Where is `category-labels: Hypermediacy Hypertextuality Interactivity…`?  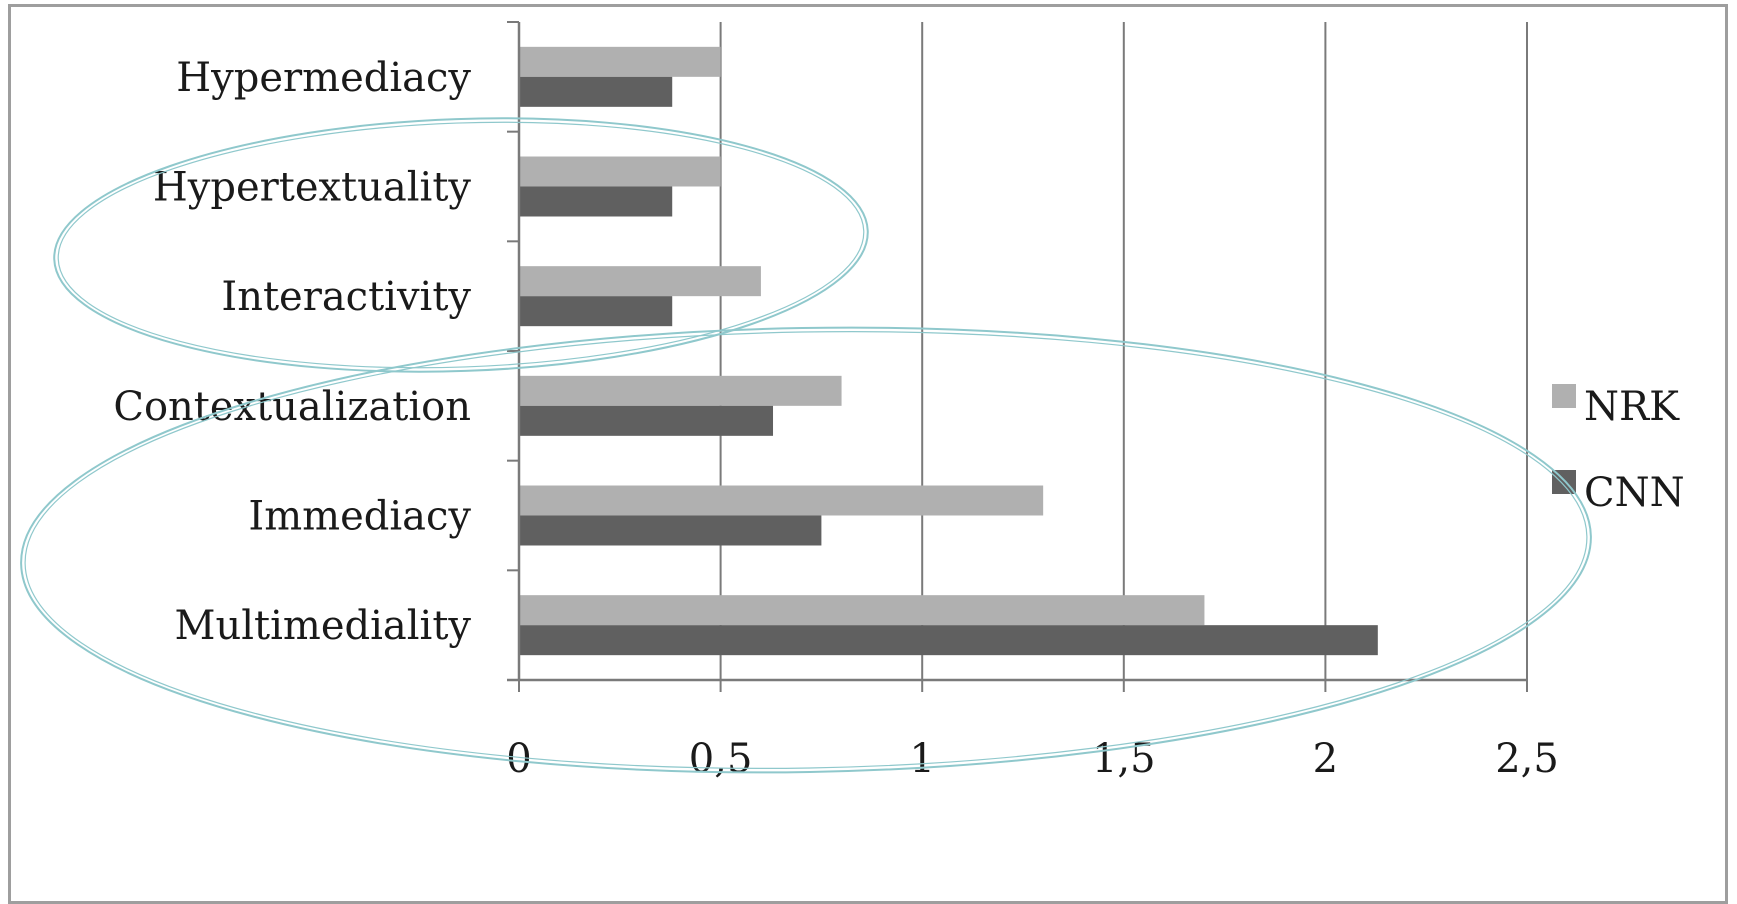 category-labels: Hypermediacy Hypertextuality Interactivity… is located at coordinates (292, 352).